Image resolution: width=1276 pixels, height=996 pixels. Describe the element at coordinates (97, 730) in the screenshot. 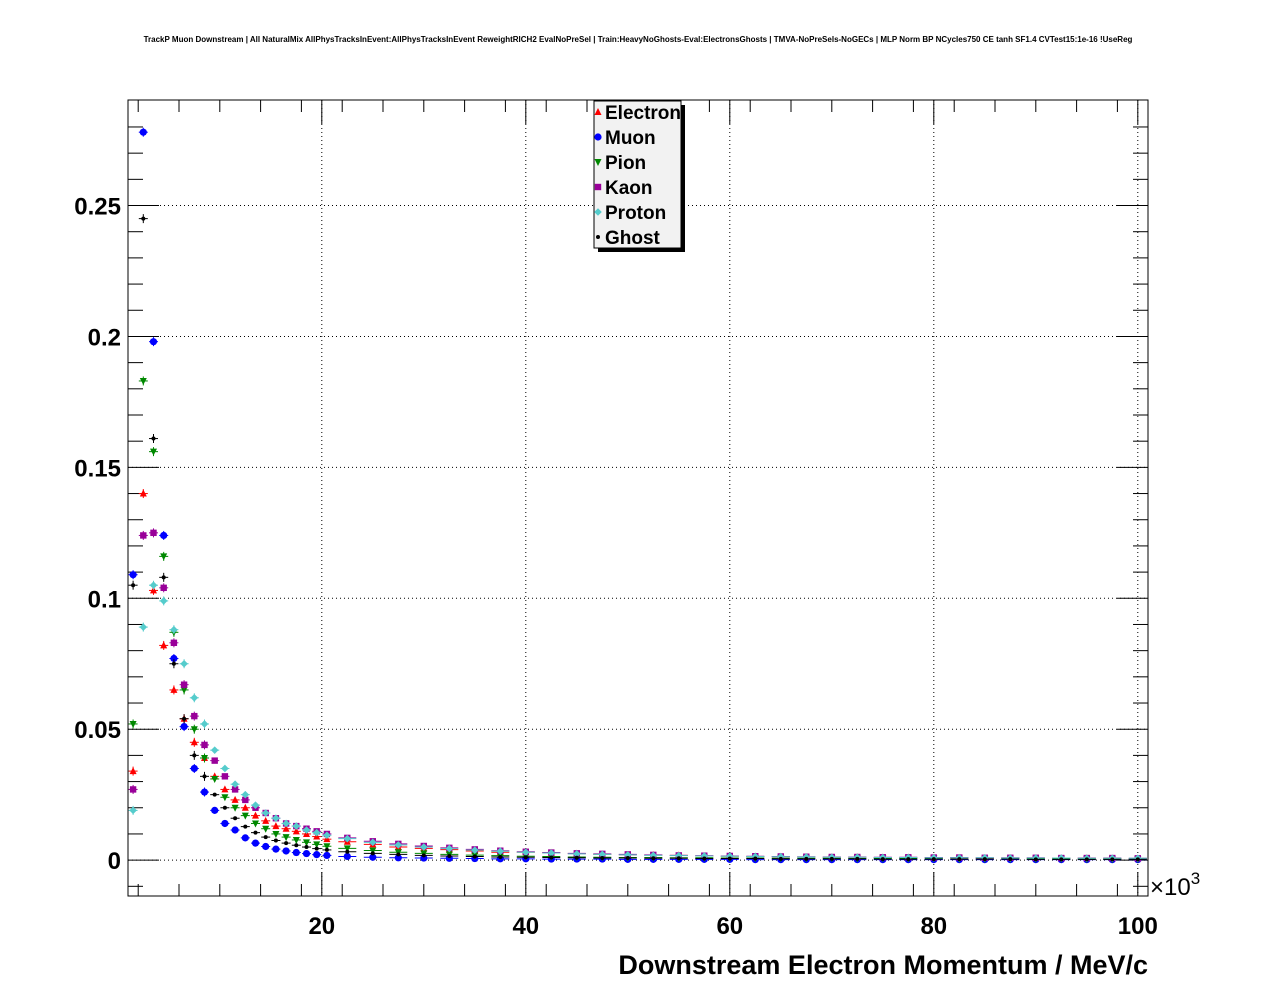

I see `y-tick-label: 0.05` at that location.